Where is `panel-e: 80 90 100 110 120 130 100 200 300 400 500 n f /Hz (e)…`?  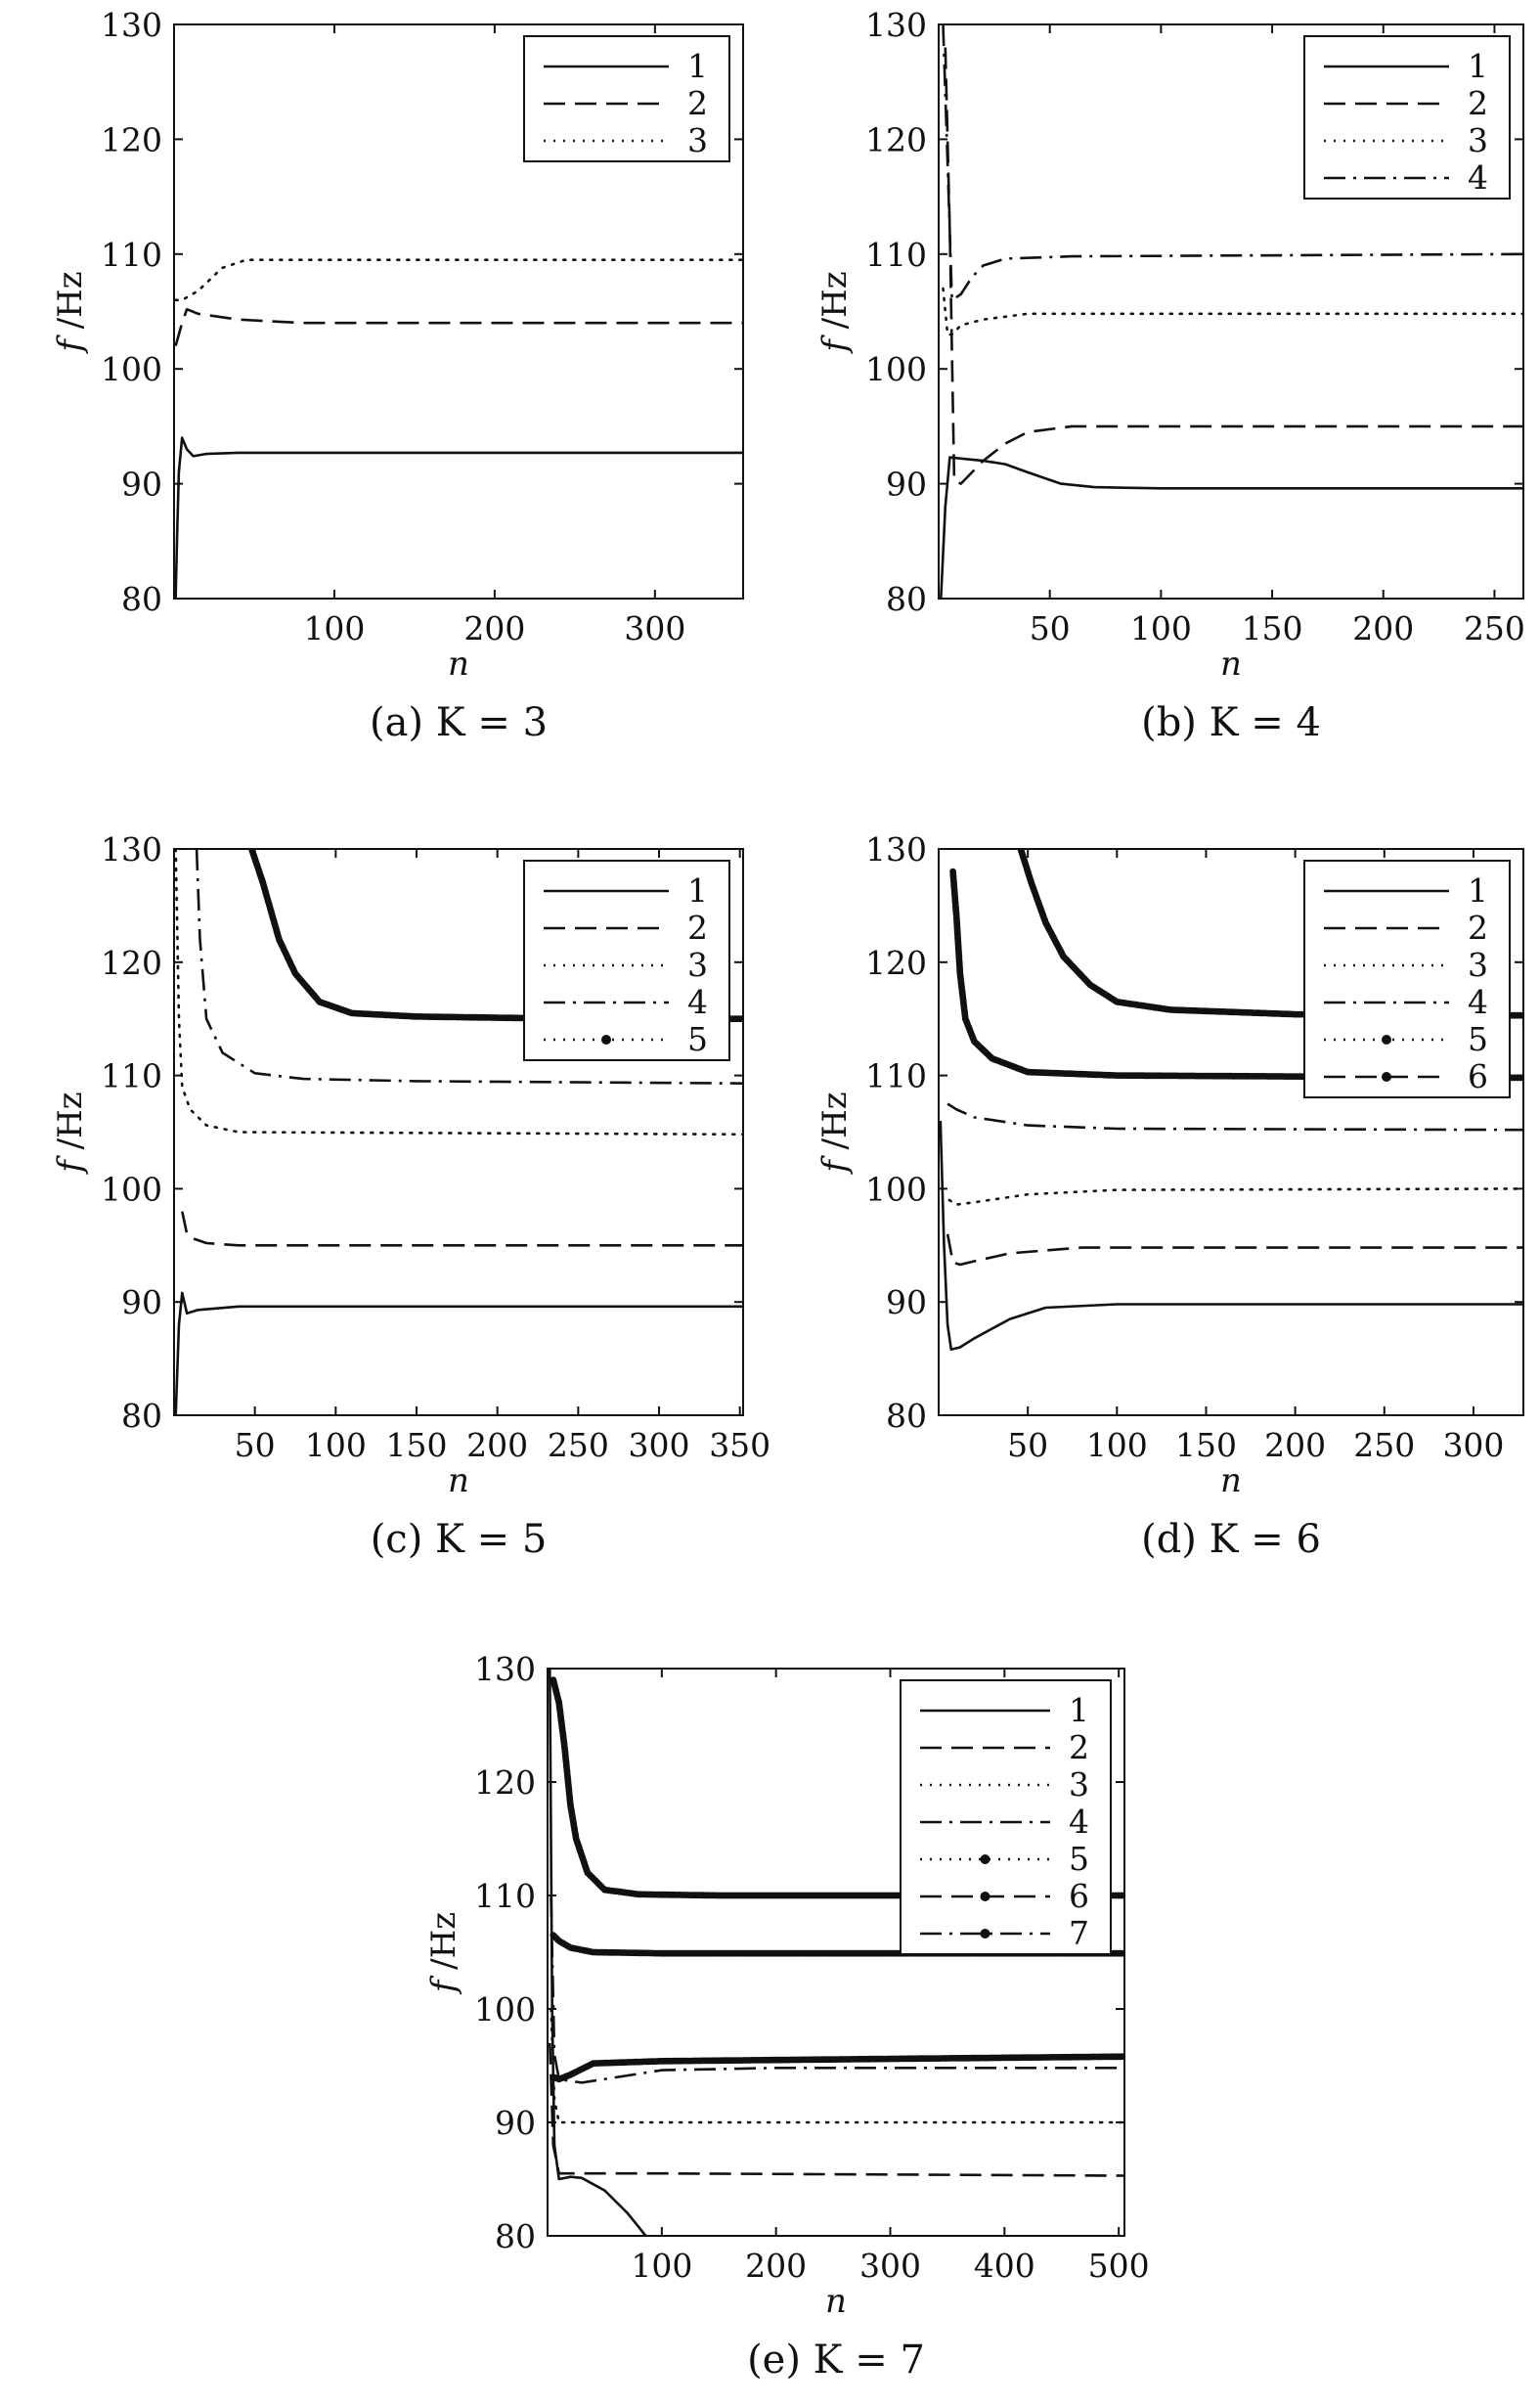
panel-e: 80 90 100 110 120 130 100 200 300 400 500 n f /Hz (e)… is located at coordinates (787, 2016).